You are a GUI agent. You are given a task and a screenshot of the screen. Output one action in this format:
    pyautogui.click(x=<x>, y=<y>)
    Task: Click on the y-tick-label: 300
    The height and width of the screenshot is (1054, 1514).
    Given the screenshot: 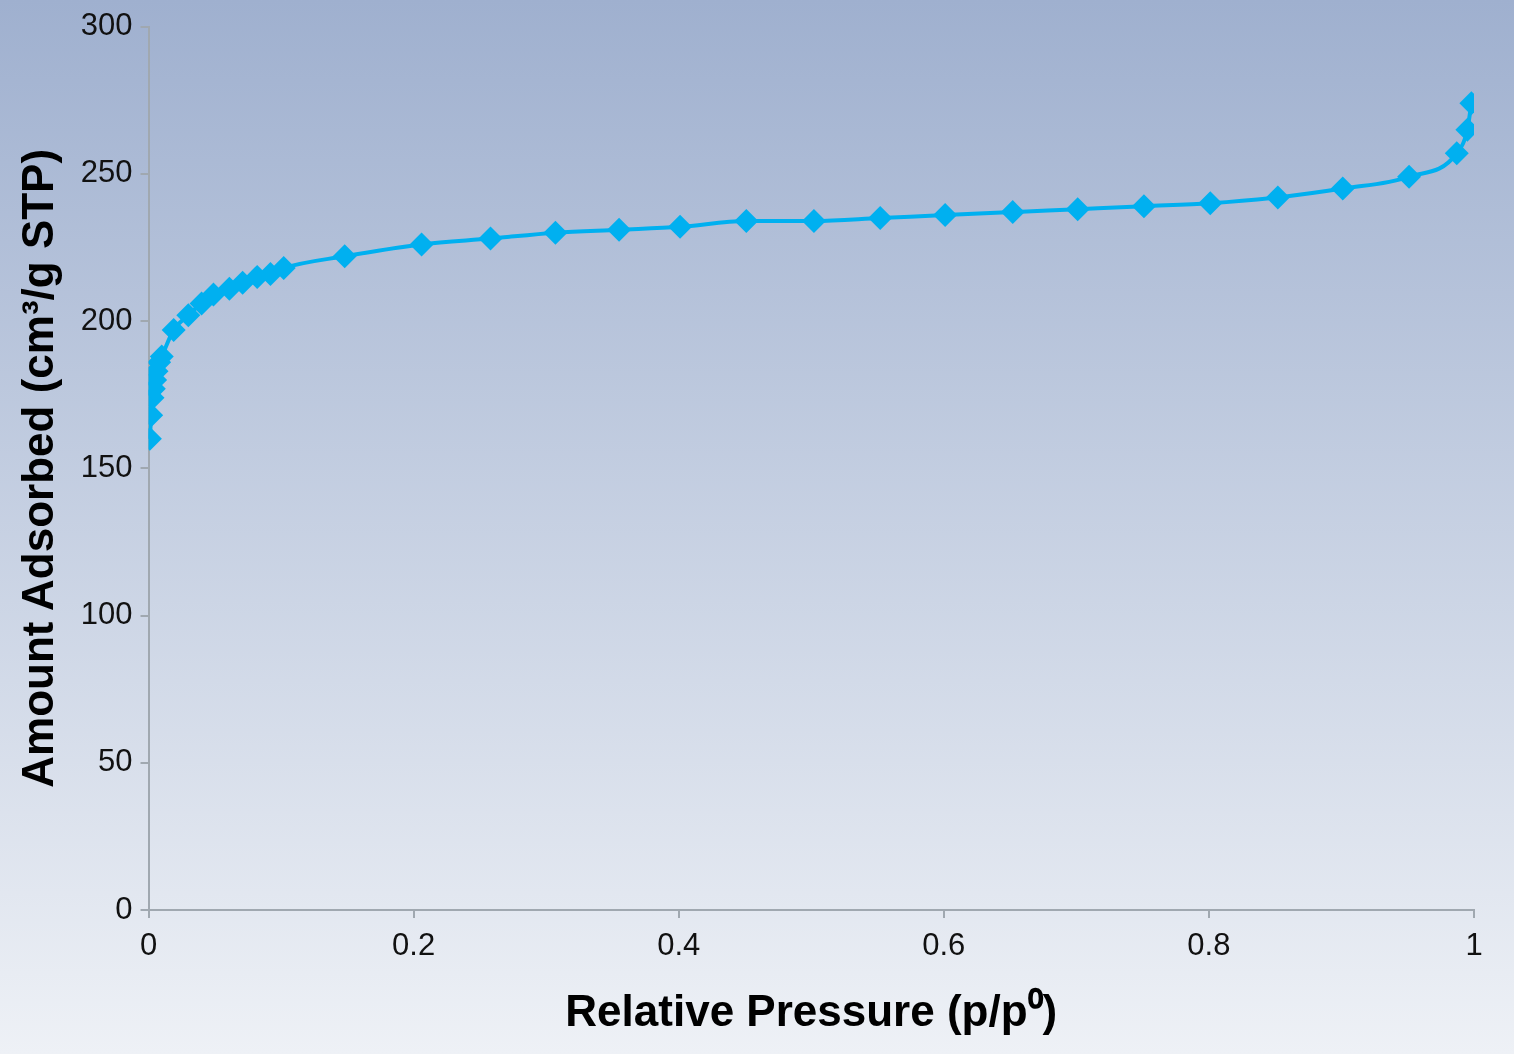 What is the action you would take?
    pyautogui.click(x=106, y=25)
    